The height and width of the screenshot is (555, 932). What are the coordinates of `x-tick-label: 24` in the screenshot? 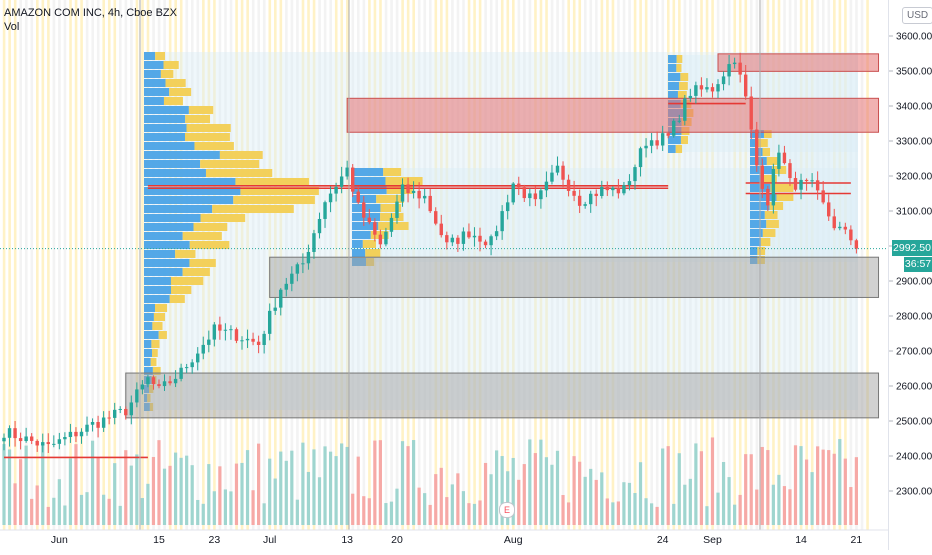 It's located at (663, 540).